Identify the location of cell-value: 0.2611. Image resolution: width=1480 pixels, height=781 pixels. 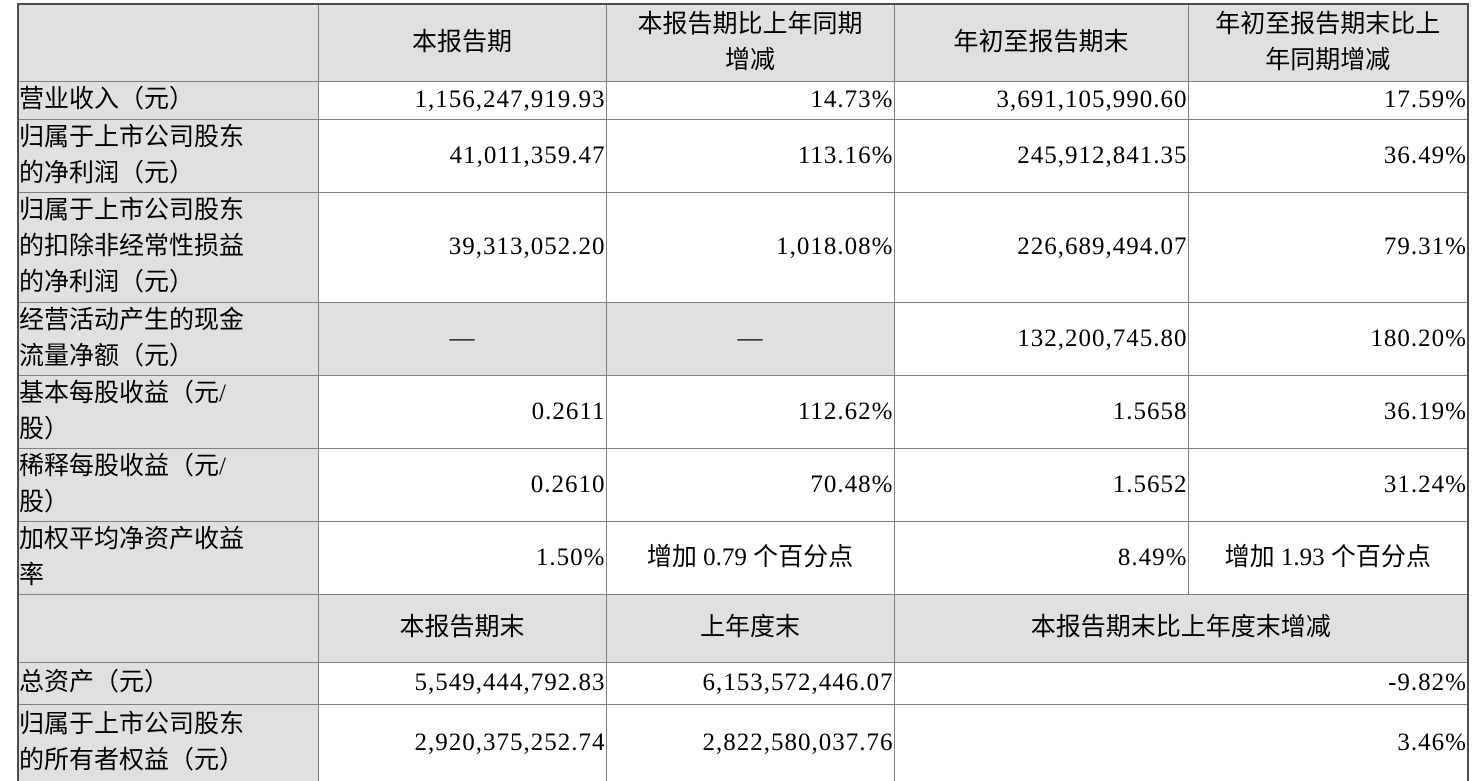
(462, 411).